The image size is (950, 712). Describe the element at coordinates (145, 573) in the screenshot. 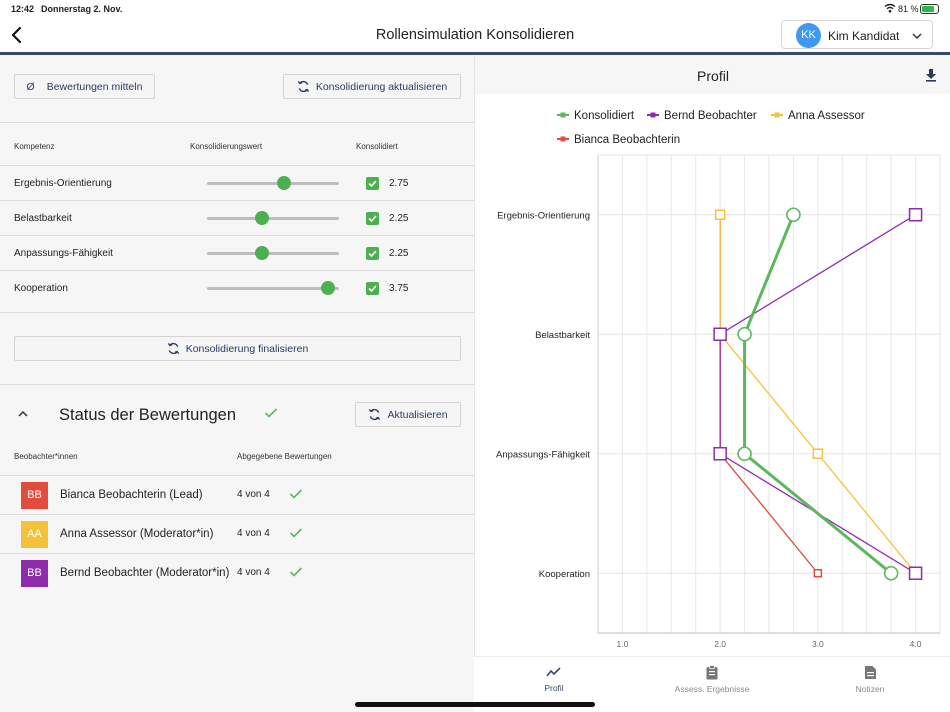

I see `observer-name: Bernd Beobachter (Moderator*in)` at that location.